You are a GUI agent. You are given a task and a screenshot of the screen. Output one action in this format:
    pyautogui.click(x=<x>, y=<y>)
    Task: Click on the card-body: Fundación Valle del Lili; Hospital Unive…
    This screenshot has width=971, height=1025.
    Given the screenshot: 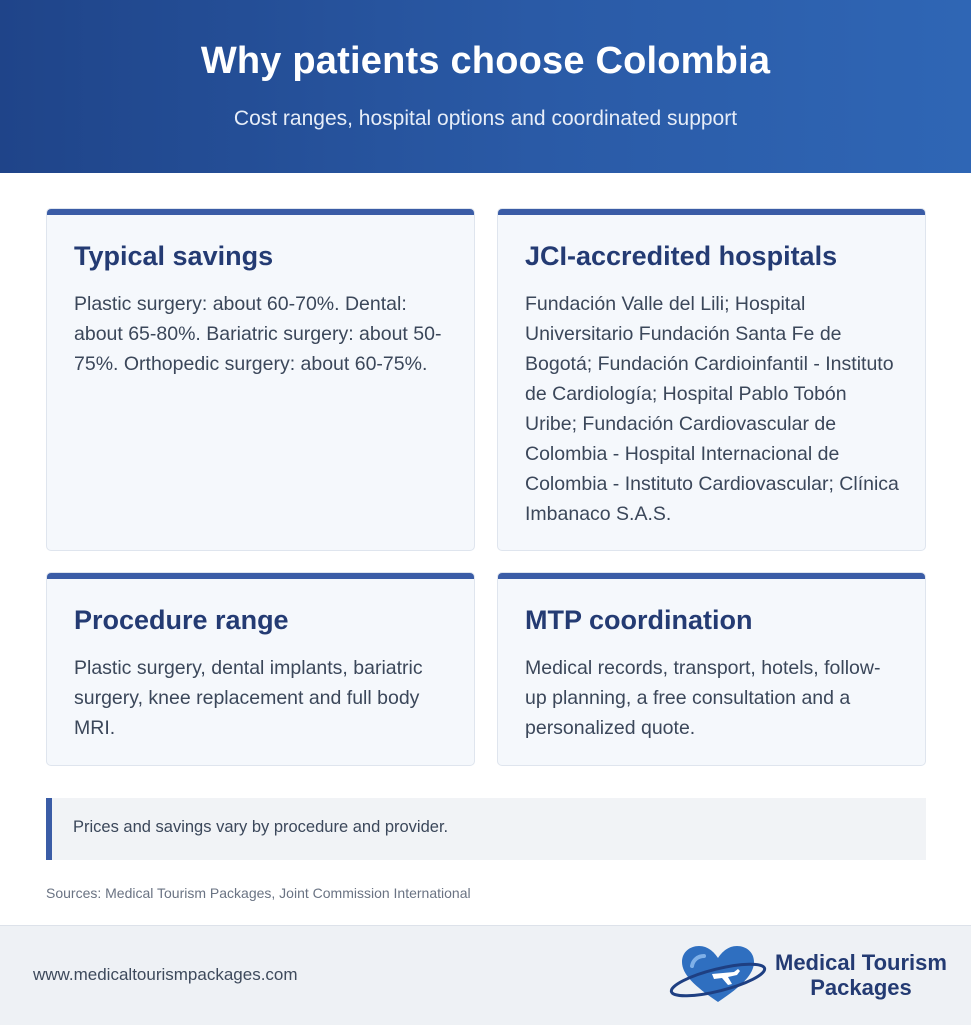 What is the action you would take?
    pyautogui.click(x=712, y=409)
    